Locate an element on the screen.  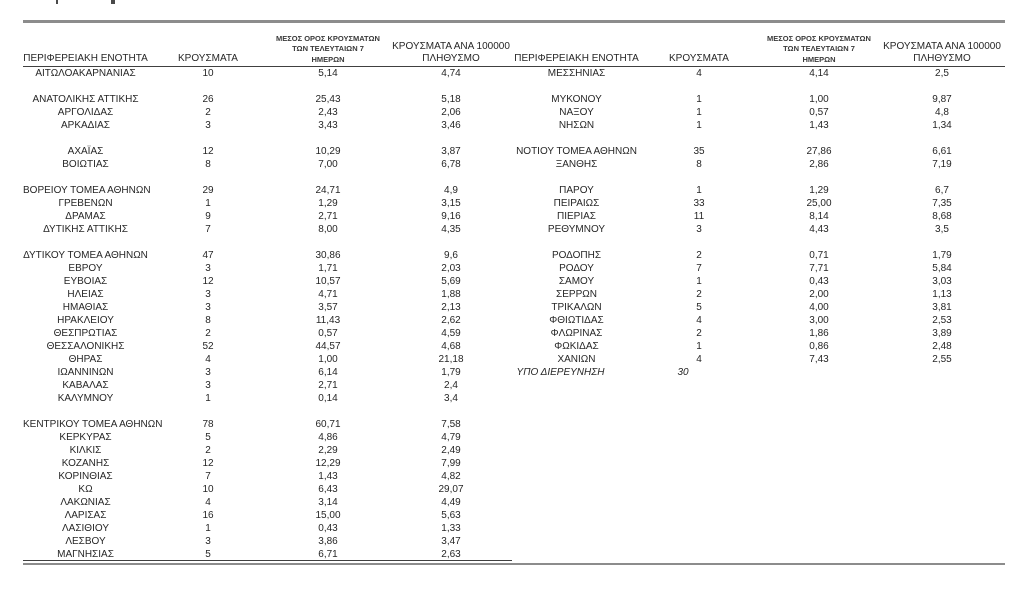
table-row: ΚΟΡΙΝΘΙΑΣ 7 1,43 4,82 is located at coordinates (514, 476).